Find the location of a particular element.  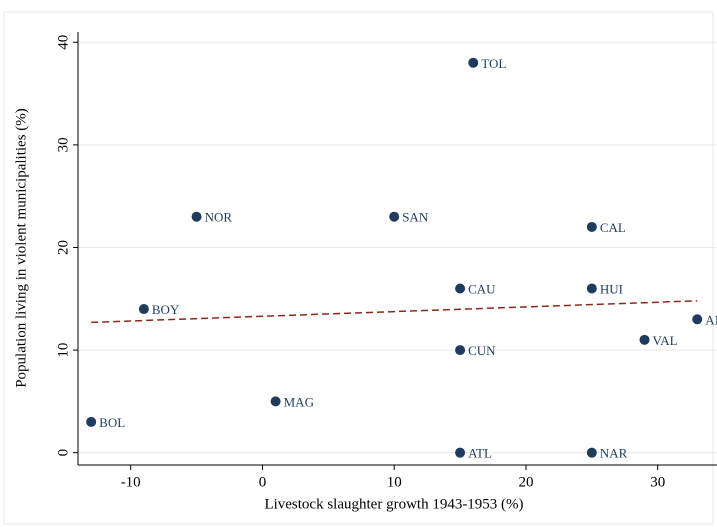

point-label: BOL is located at coordinates (112, 422).